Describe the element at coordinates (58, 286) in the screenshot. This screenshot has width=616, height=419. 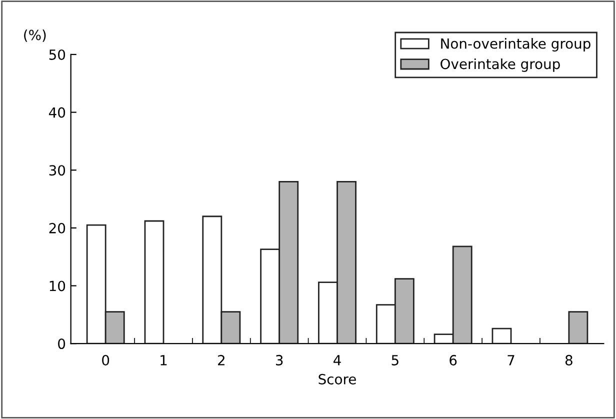
I see `y-tick-label: 10` at that location.